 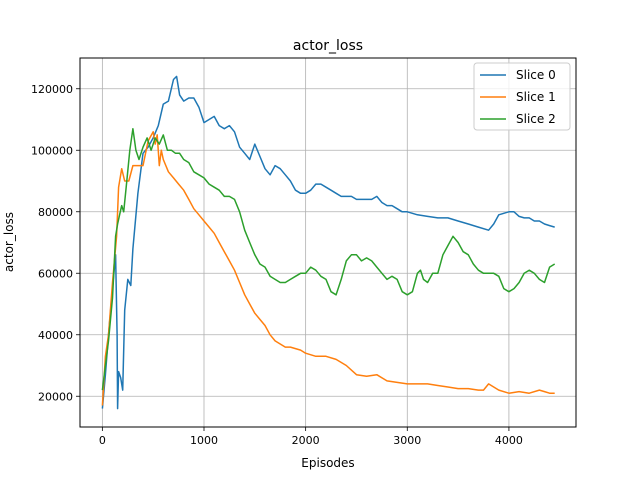 What do you see at coordinates (9, 242) in the screenshot?
I see `y-axis-label: actor_loss` at bounding box center [9, 242].